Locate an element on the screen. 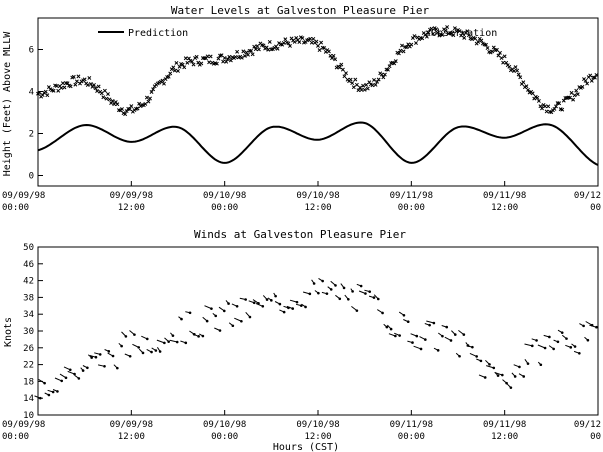 The height and width of the screenshot is (452, 603). wind-y-tick-label: 46 is located at coordinates (28, 265).